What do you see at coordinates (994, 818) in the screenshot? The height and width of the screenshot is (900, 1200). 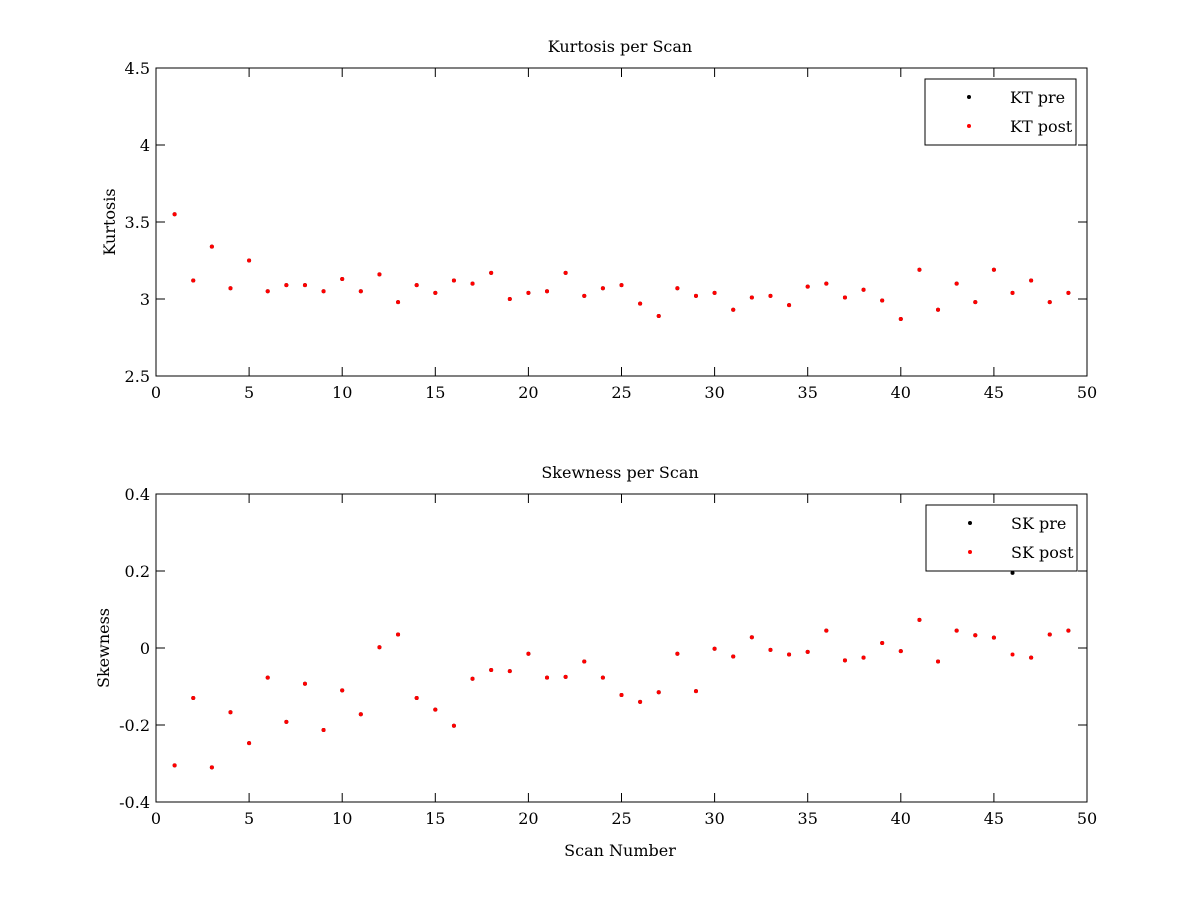 I see `skewness-x-tick-label: 45` at bounding box center [994, 818].